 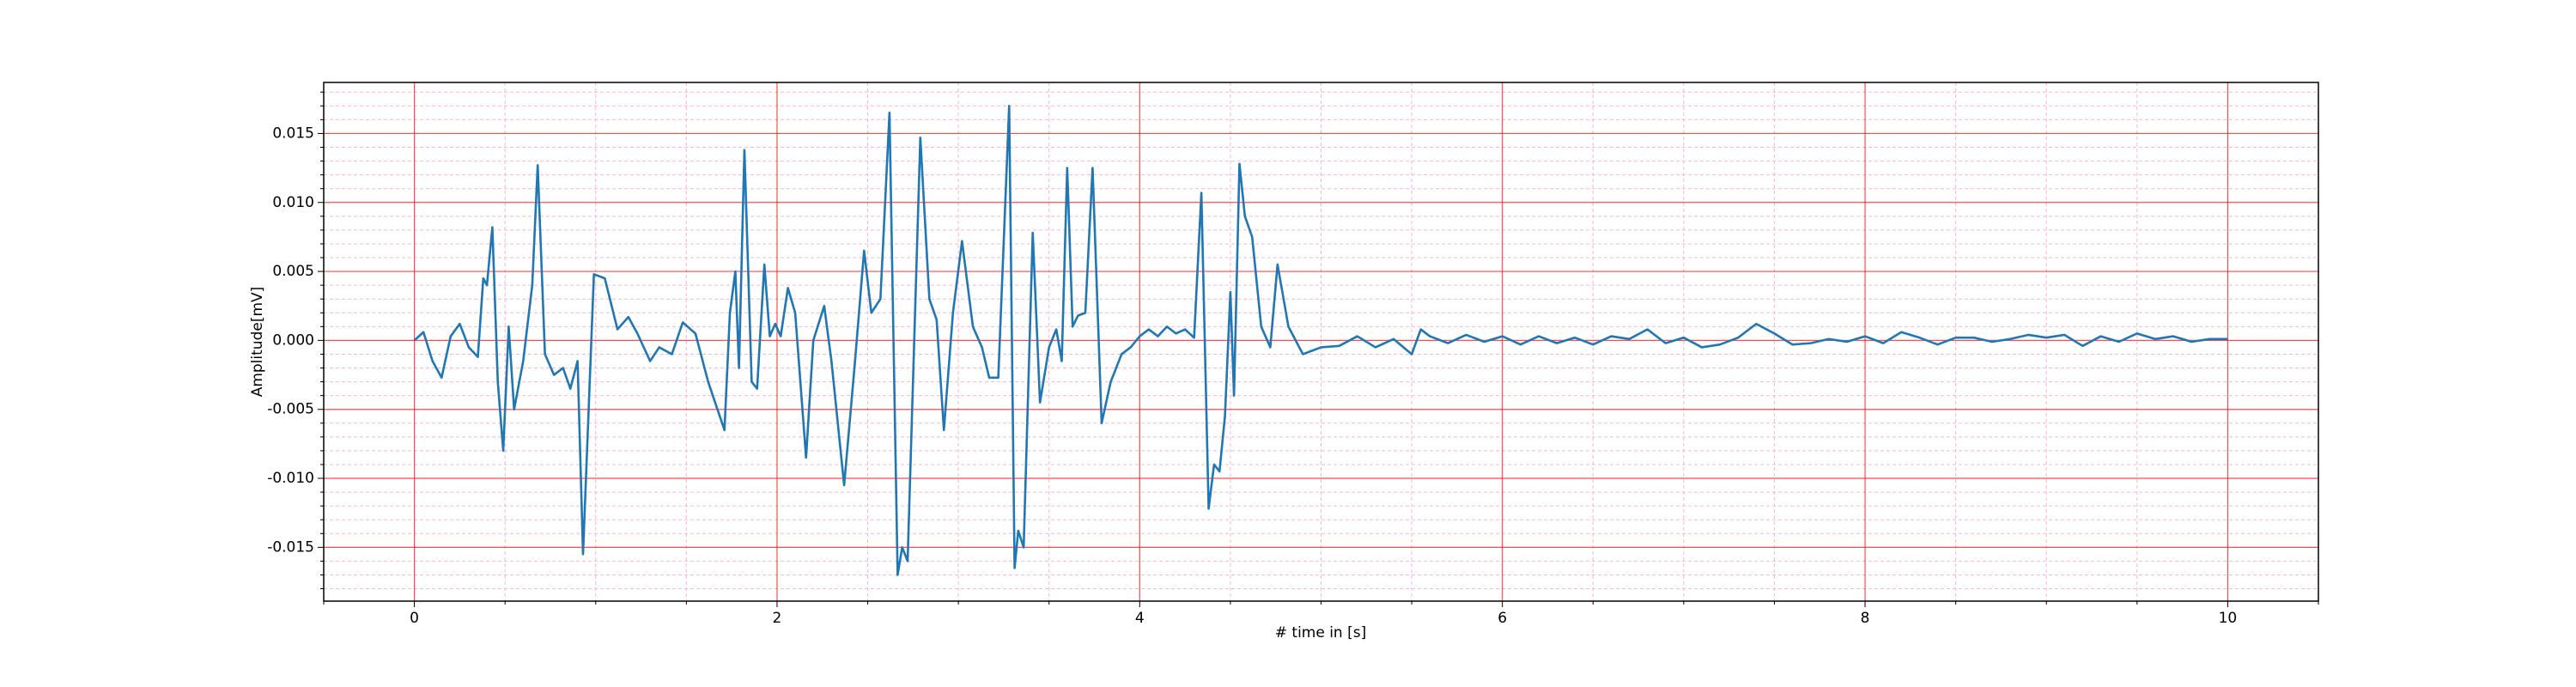 I want to click on x-axis-label: # time in [s], so click(x=1320, y=632).